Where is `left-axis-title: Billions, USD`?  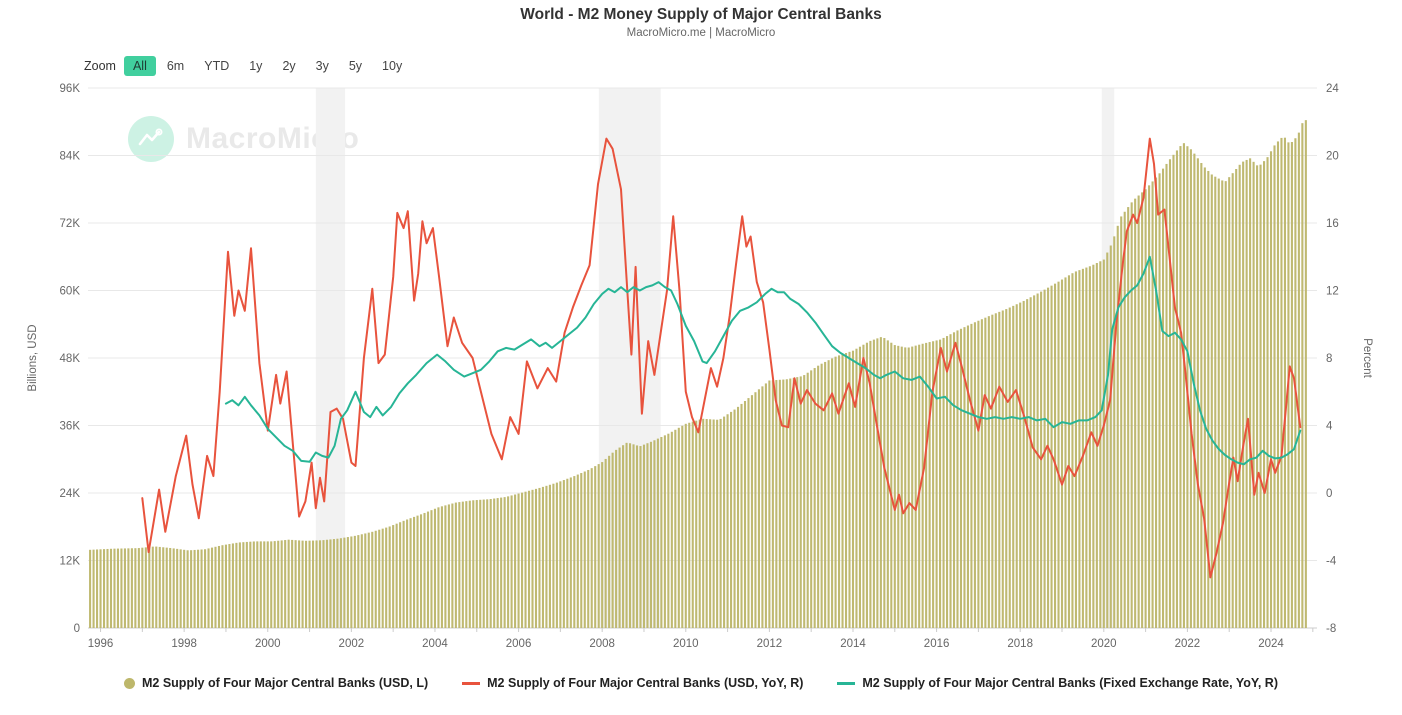
left-axis-title: Billions, USD is located at coordinates (33, 357).